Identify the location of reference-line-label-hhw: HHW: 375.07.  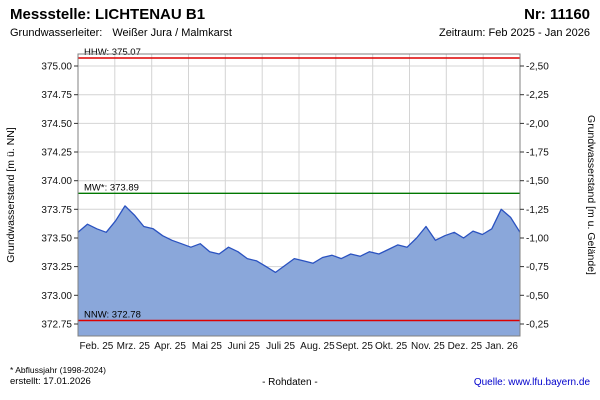
(112, 52).